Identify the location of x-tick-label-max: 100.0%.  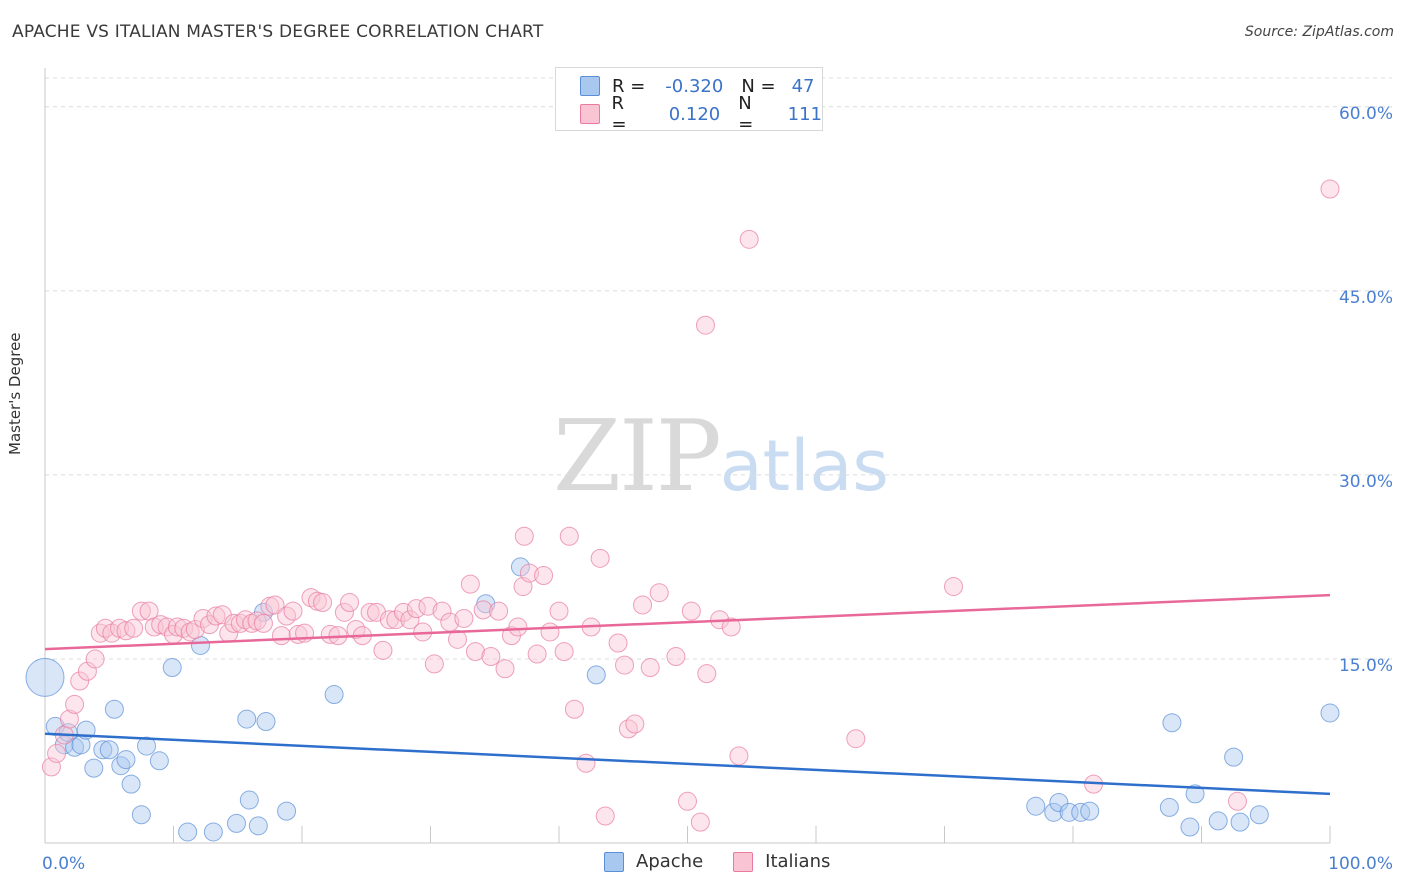
(1360, 864).